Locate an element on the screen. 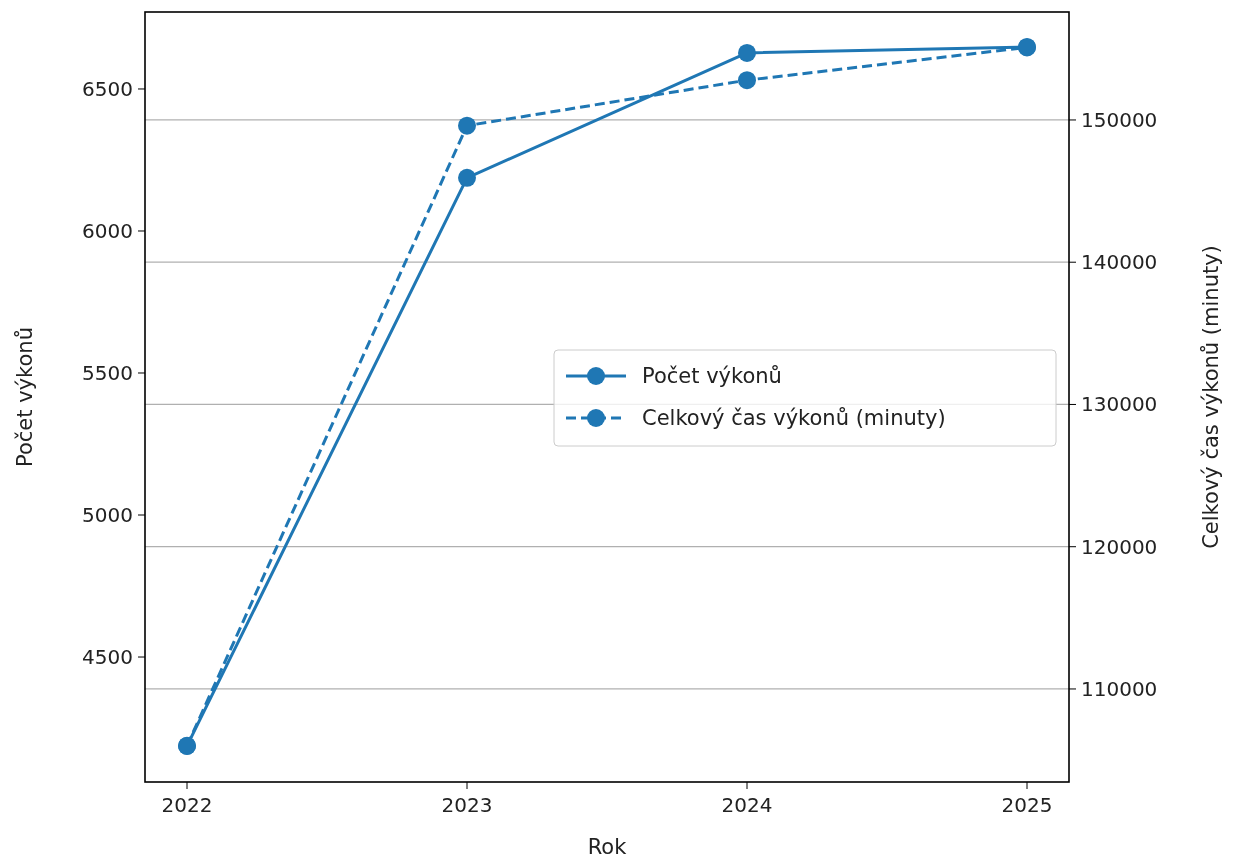 The height and width of the screenshot is (862, 1234). x-tick-label: 2023 is located at coordinates (467, 805).